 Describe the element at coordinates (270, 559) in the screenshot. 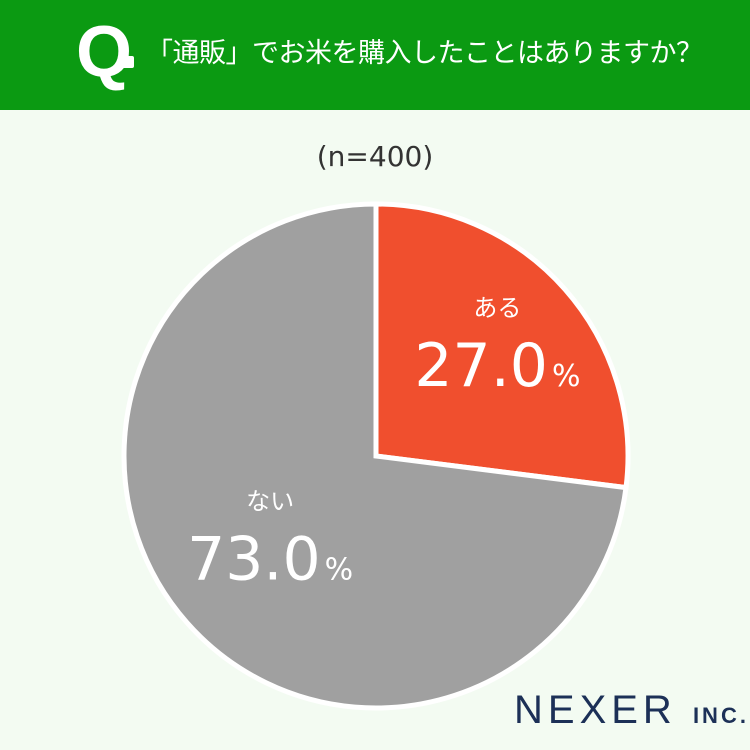

I see `slice-percentage: 73.0%` at that location.